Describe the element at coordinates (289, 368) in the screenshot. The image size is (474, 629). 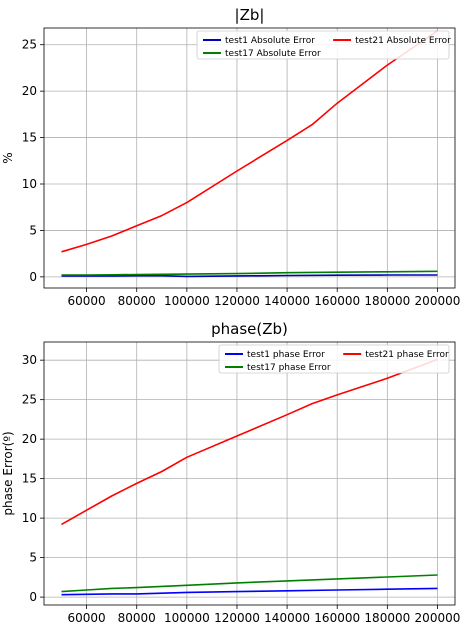
I see `legend-label-2: test17 phase Error` at that location.